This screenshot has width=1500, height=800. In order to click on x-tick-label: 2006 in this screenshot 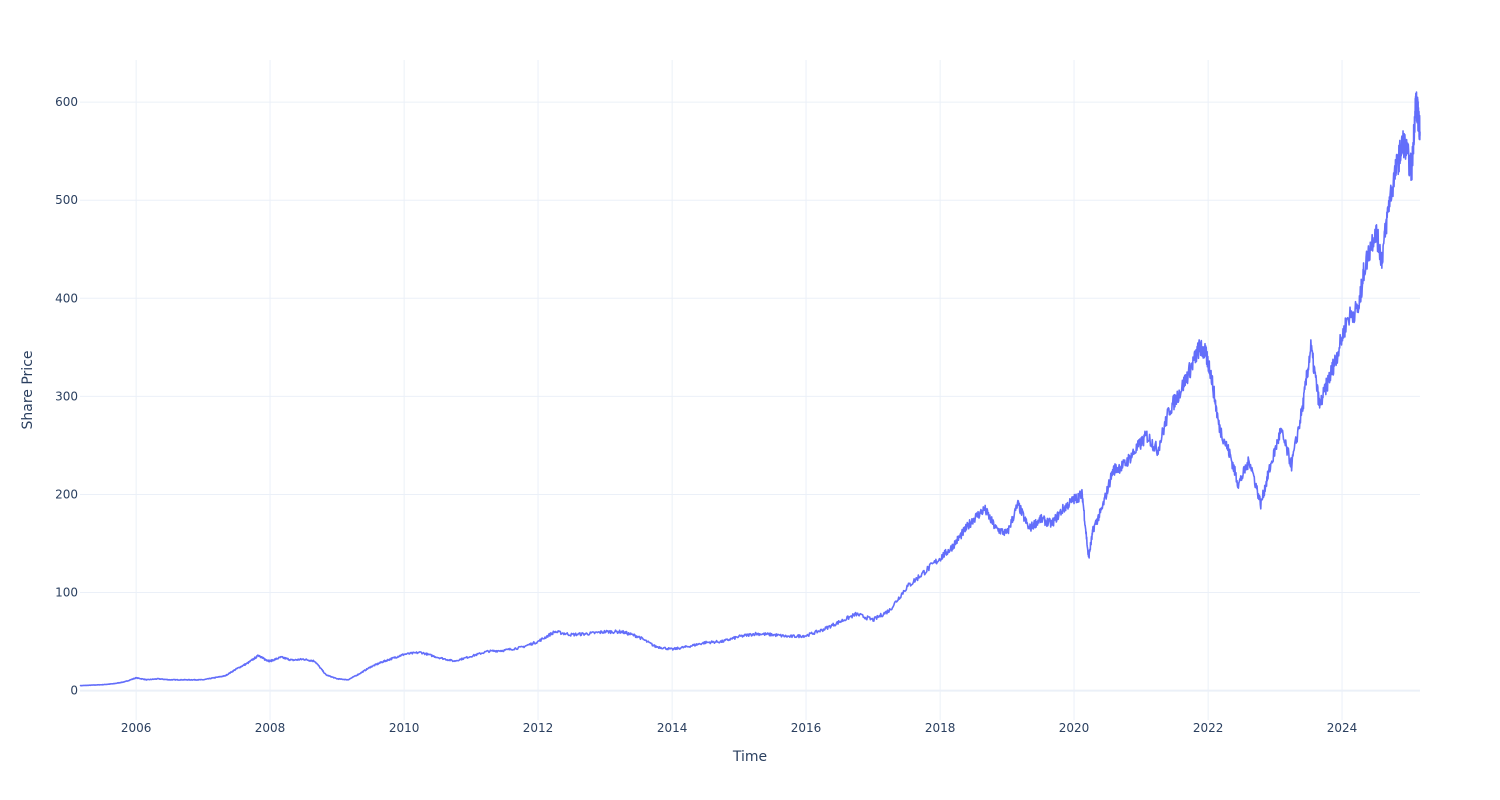, I will do `click(136, 728)`.